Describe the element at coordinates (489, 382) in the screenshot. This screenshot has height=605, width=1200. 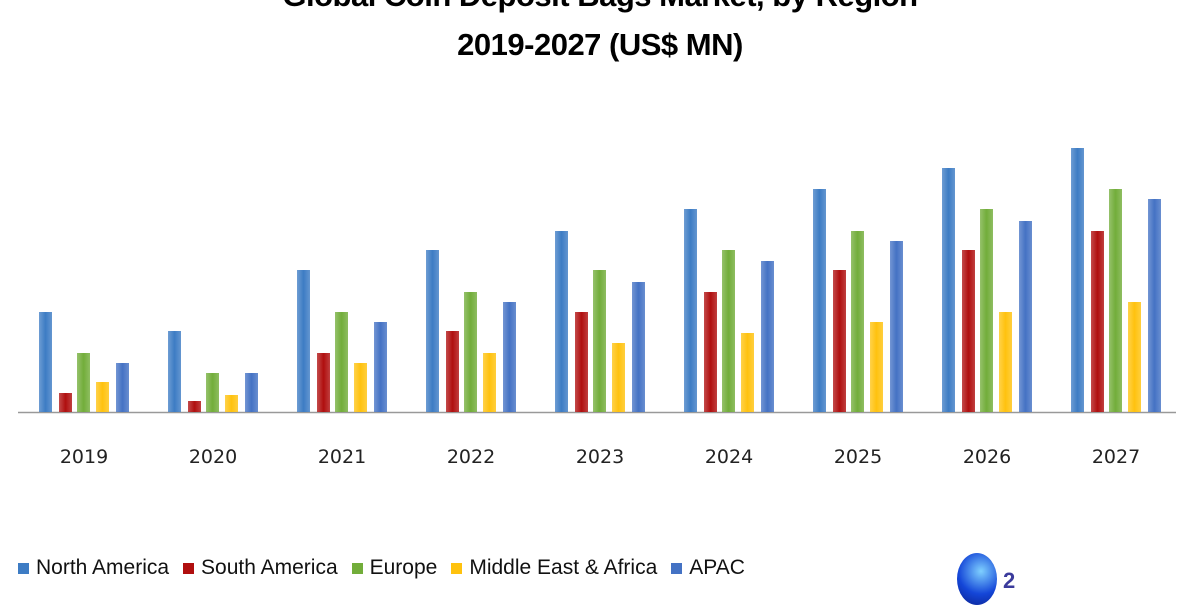
I see `bar-middle-east-africa-2022` at that location.